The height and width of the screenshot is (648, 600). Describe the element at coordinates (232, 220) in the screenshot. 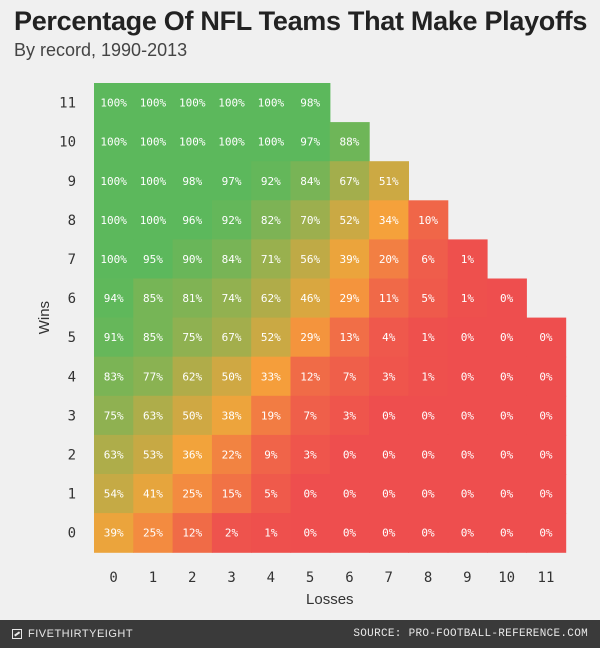

I see `cell-label: 92%` at that location.